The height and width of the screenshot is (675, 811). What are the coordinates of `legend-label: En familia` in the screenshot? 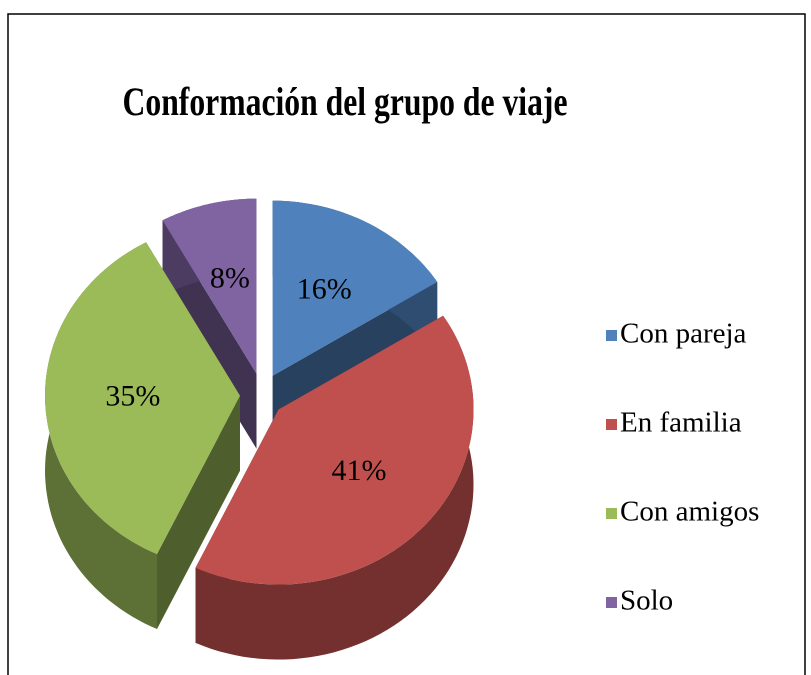 It's located at (681, 423).